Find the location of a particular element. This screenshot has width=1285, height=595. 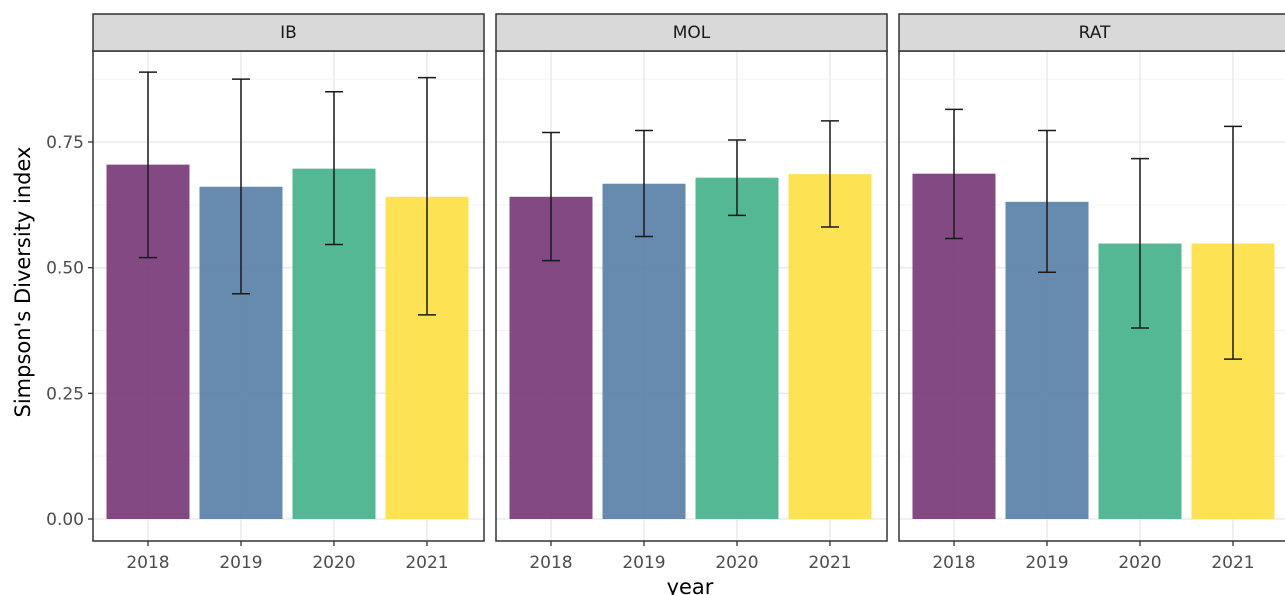

error-bar-rat-2021 is located at coordinates (1233, 242).